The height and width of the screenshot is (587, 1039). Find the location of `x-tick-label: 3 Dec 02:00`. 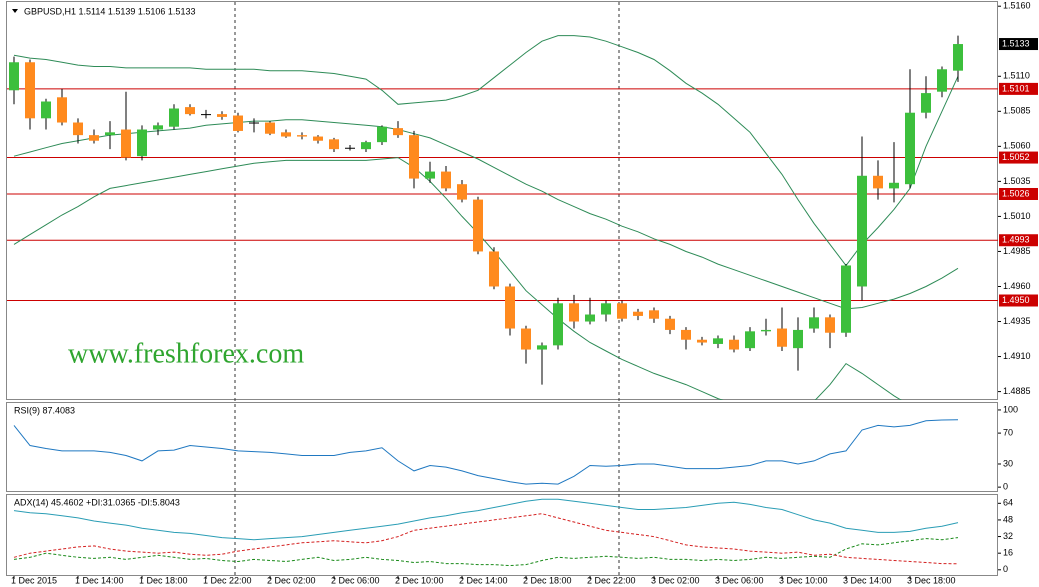

x-tick-label: 3 Dec 02:00 is located at coordinates (675, 580).